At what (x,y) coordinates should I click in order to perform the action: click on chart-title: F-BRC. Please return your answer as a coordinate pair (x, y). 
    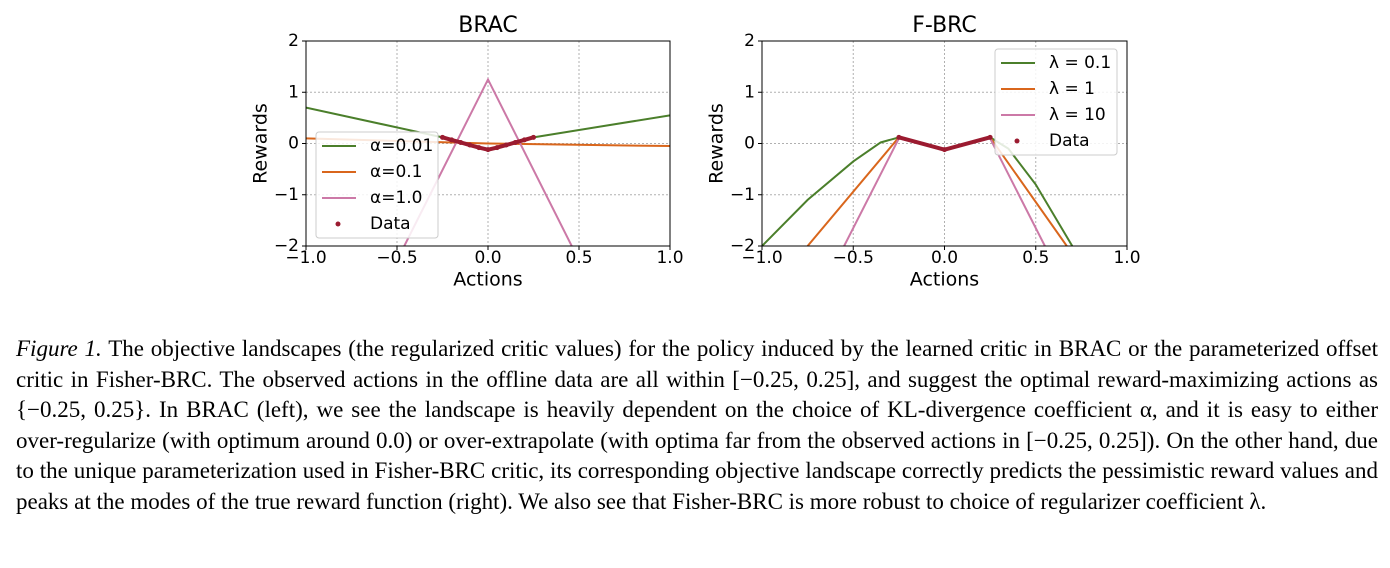
    Looking at the image, I should click on (944, 25).